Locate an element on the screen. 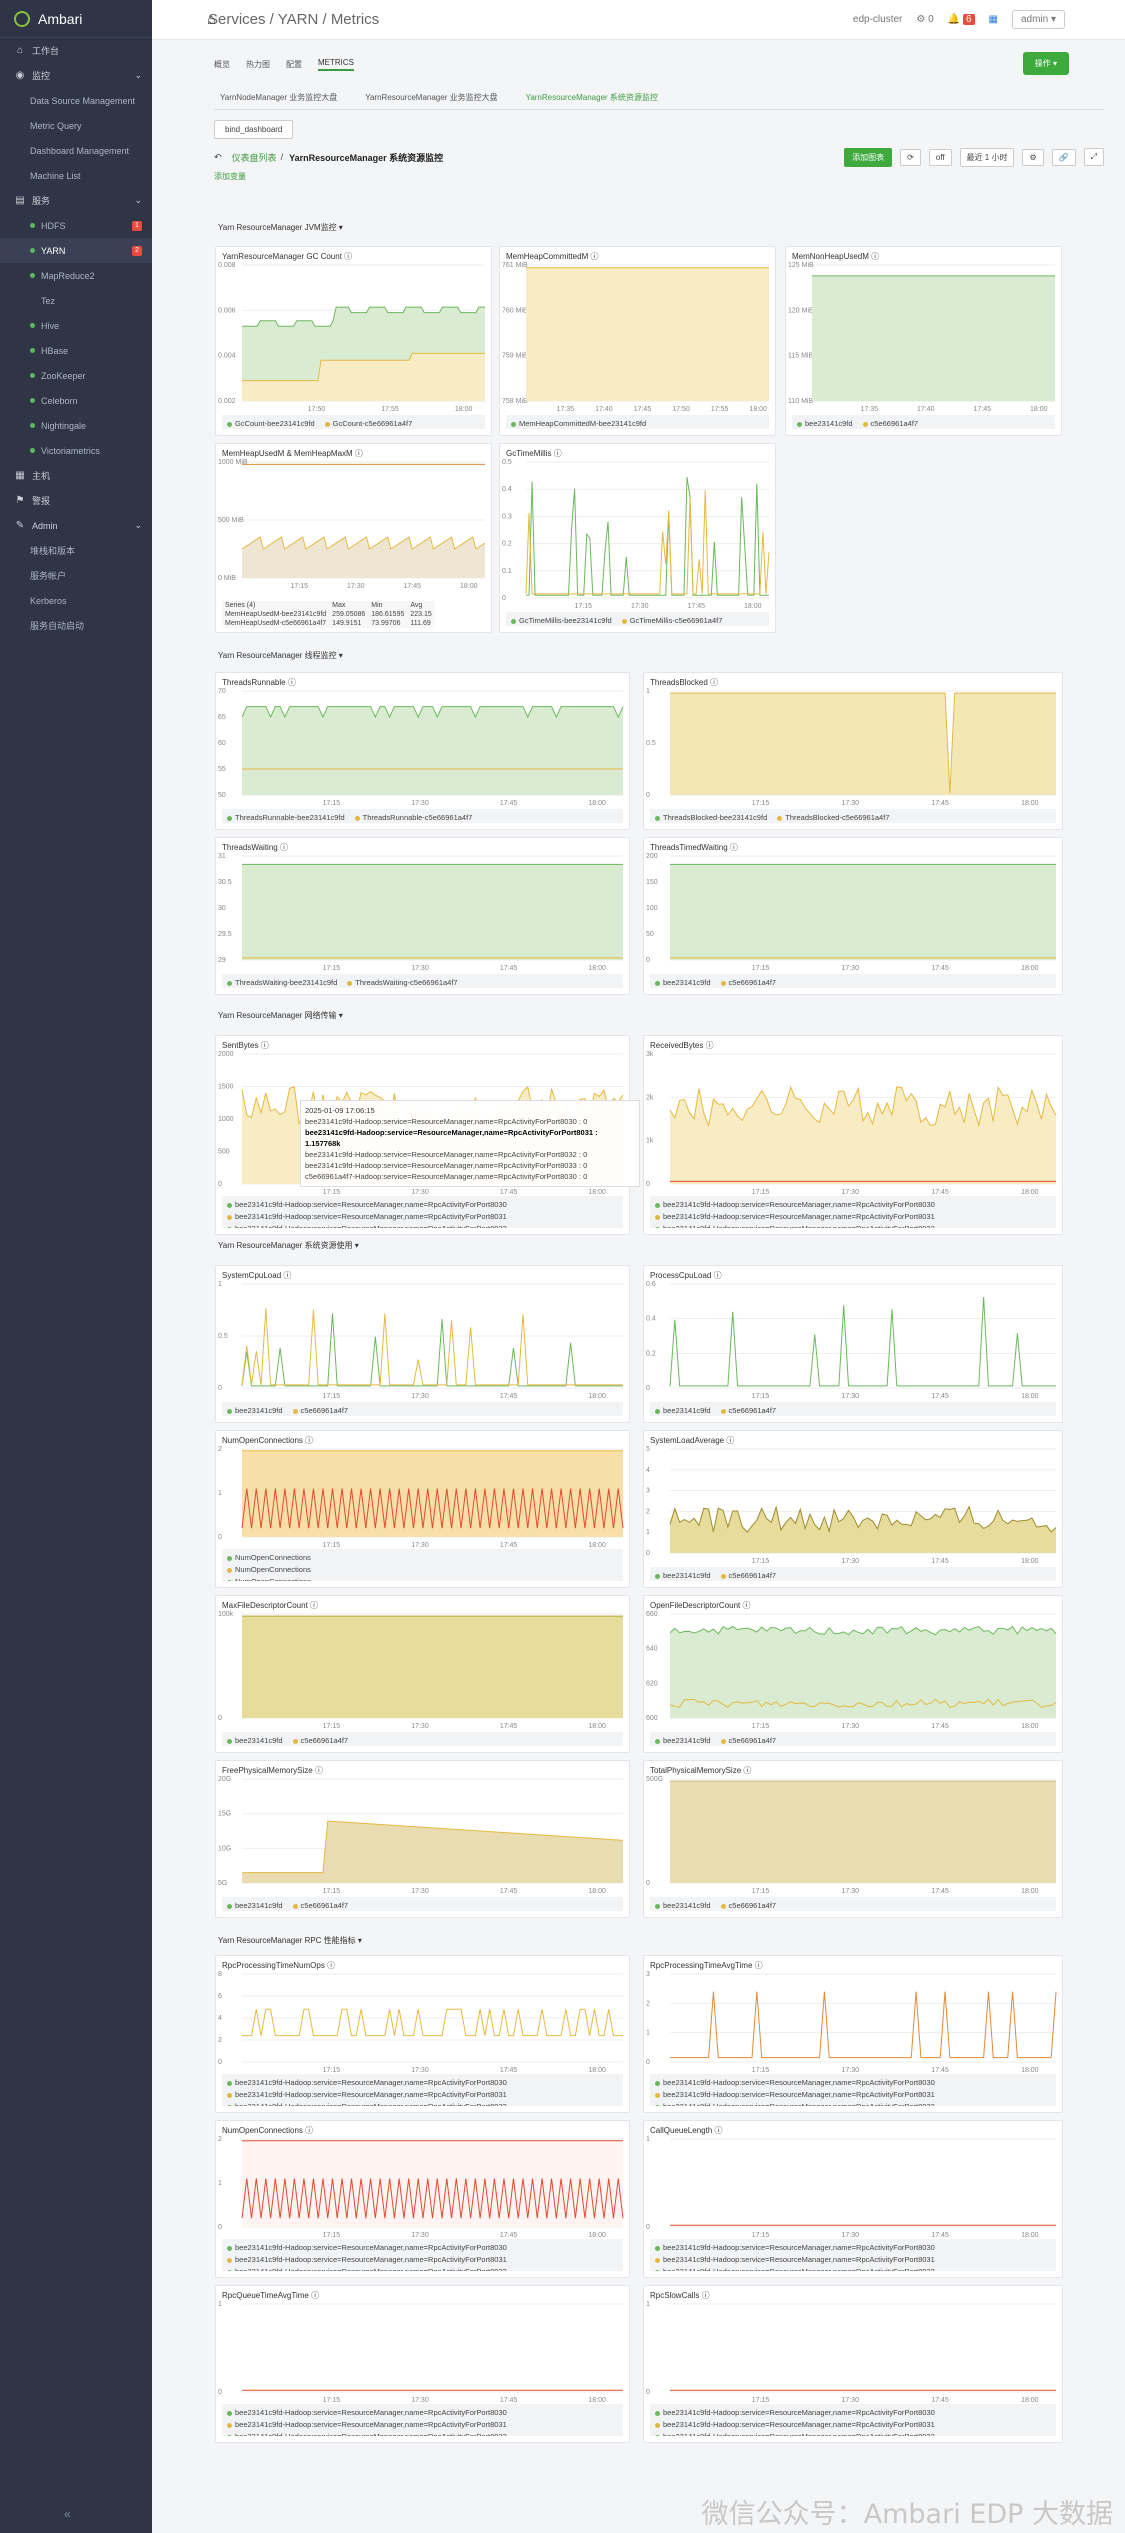 The image size is (1125, 2533). legend-item: NumOpenConnections is located at coordinates (417, 1558).